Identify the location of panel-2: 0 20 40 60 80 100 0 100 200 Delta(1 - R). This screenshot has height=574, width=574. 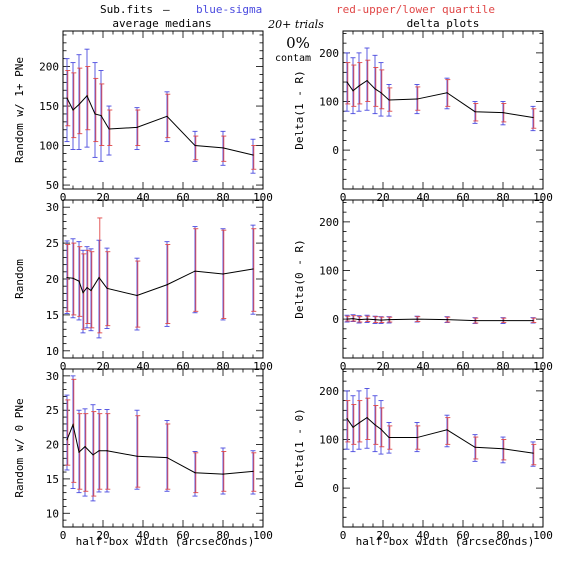
(423, 117).